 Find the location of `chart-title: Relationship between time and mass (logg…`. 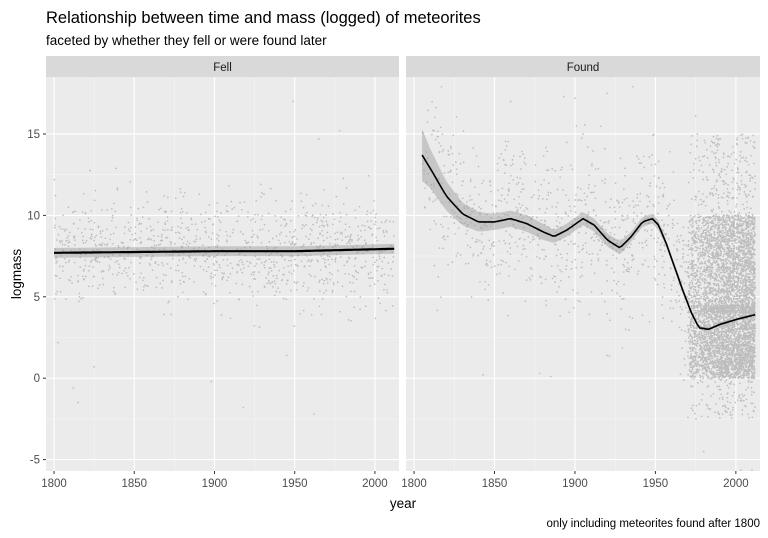

chart-title: Relationship between time and mass (logg… is located at coordinates (263, 18).